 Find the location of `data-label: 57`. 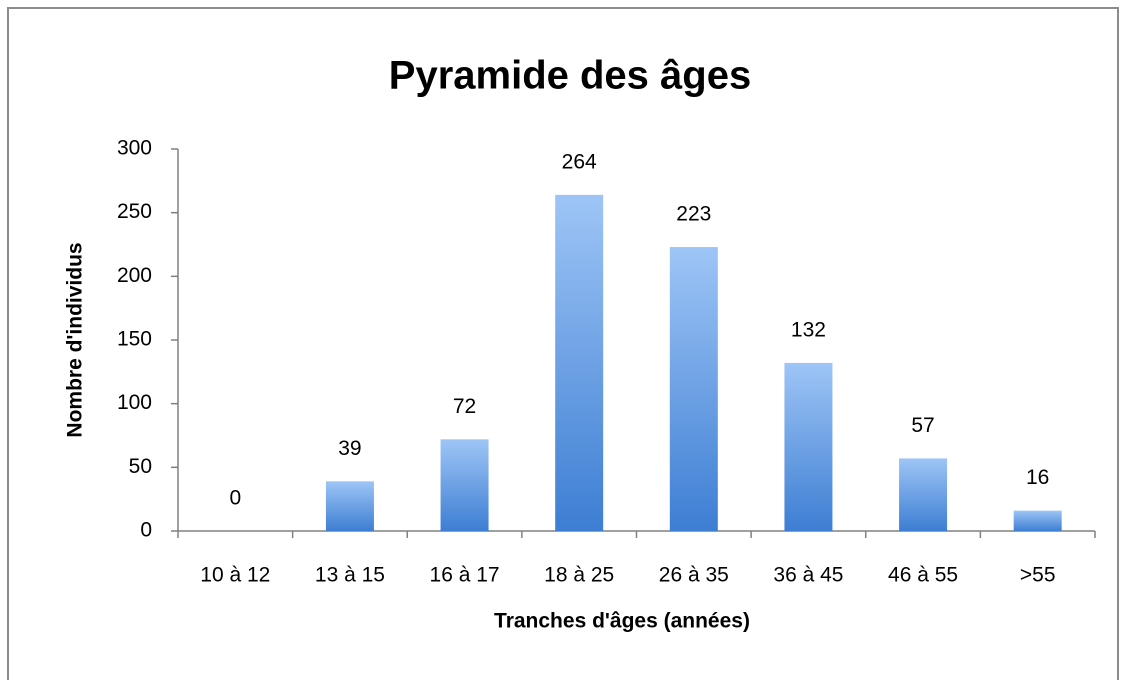

data-label: 57 is located at coordinates (922, 425).